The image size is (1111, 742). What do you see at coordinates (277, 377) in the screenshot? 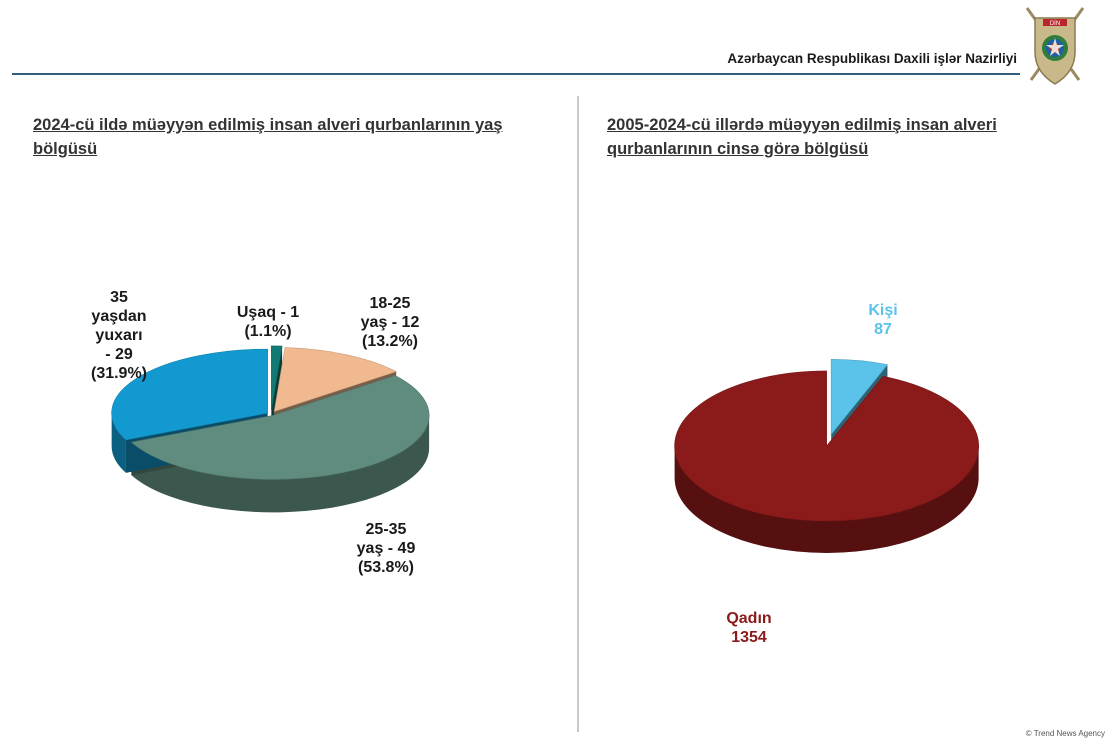
I see `age-slice-usaq` at bounding box center [277, 377].